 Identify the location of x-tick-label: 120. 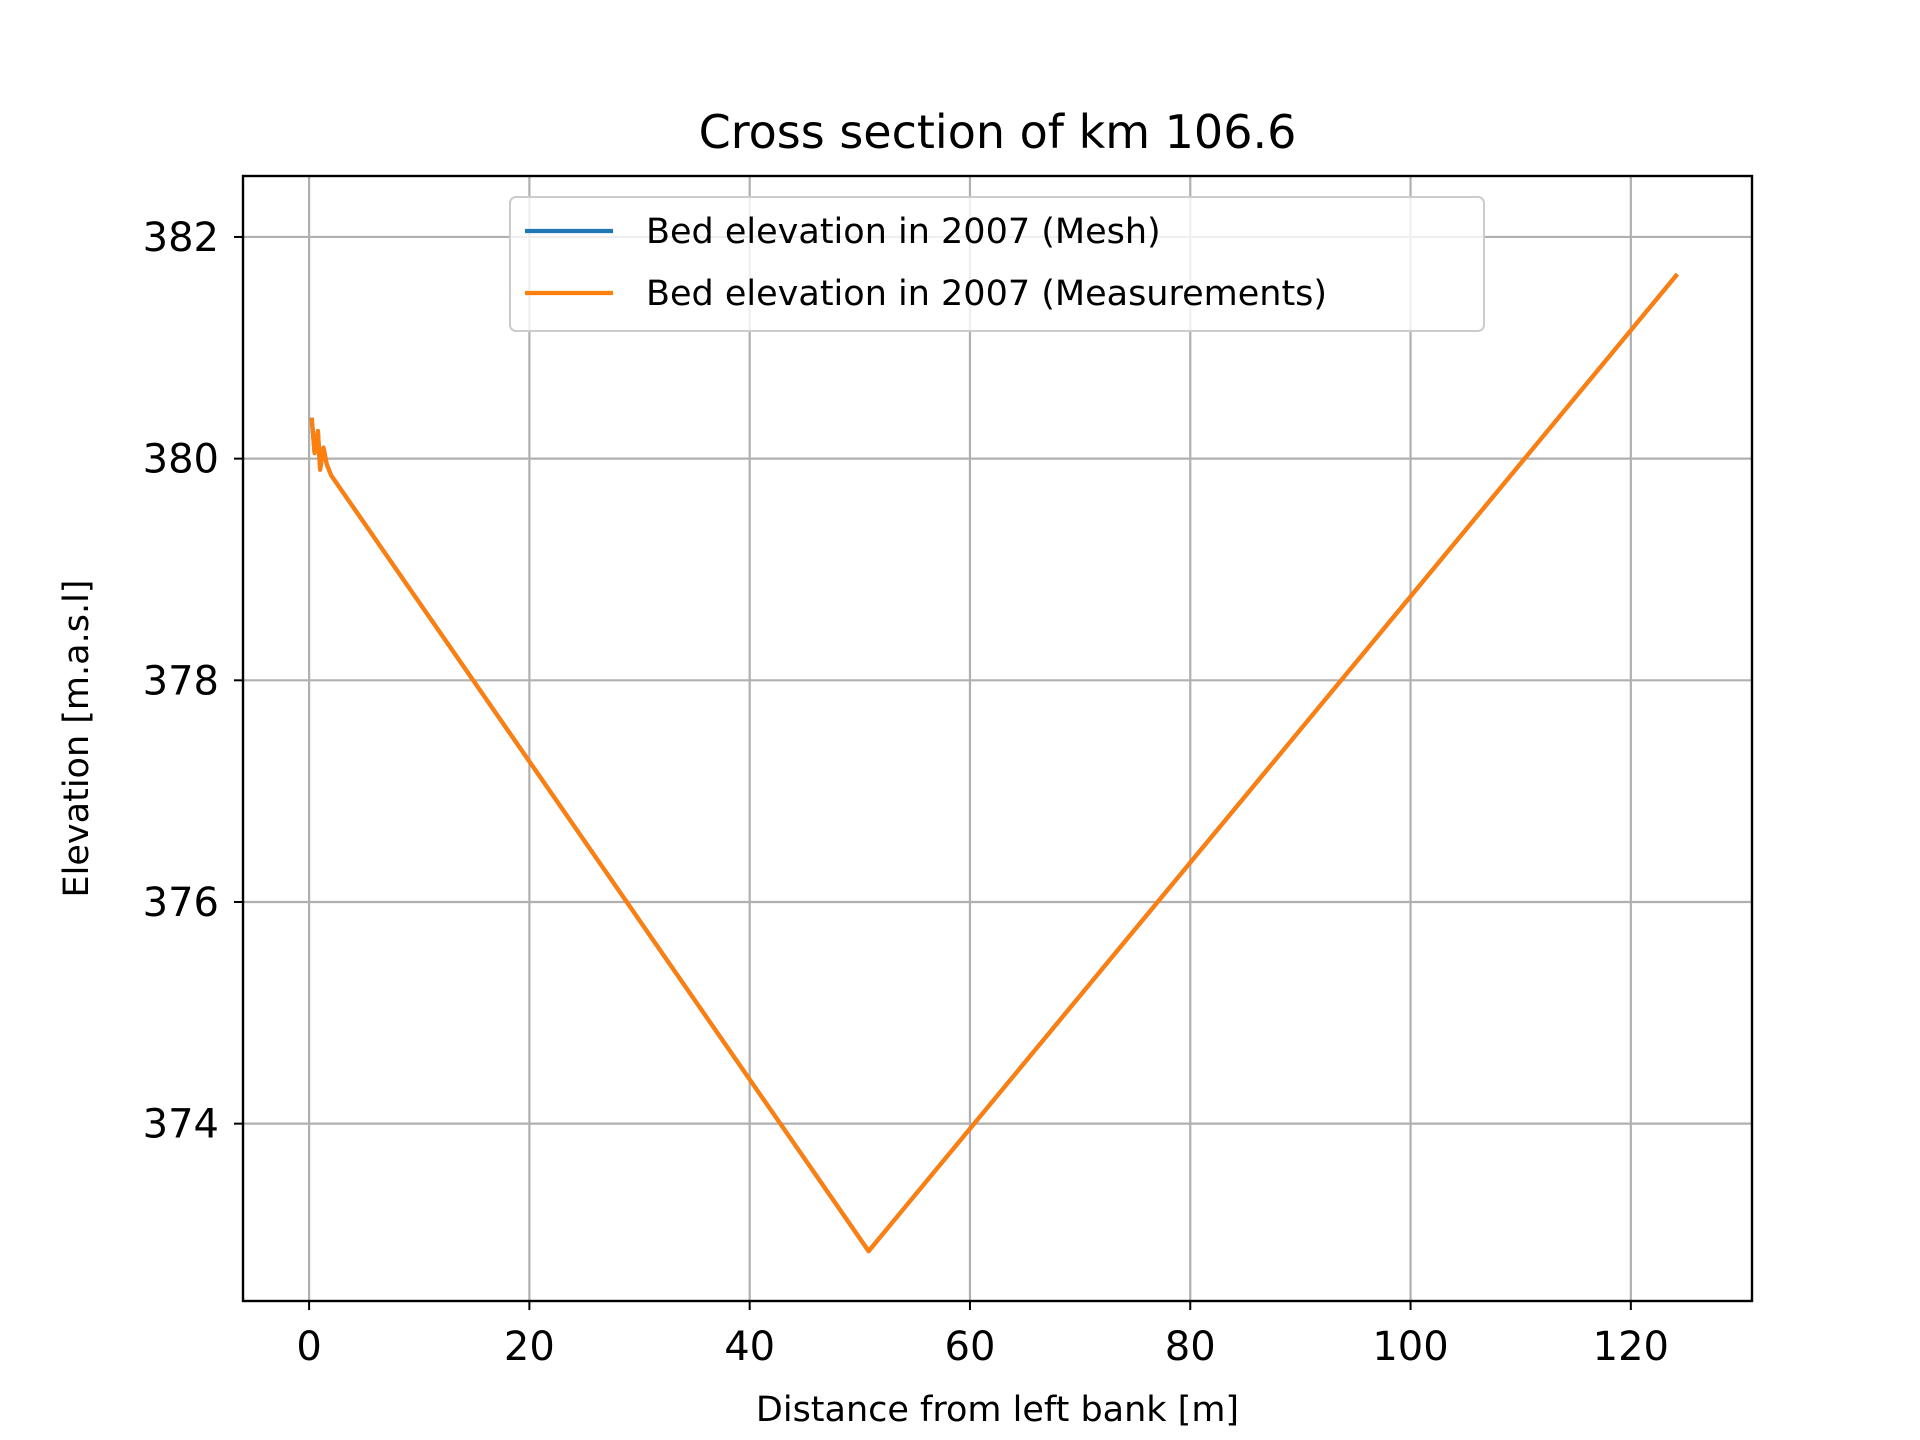
(1631, 1347).